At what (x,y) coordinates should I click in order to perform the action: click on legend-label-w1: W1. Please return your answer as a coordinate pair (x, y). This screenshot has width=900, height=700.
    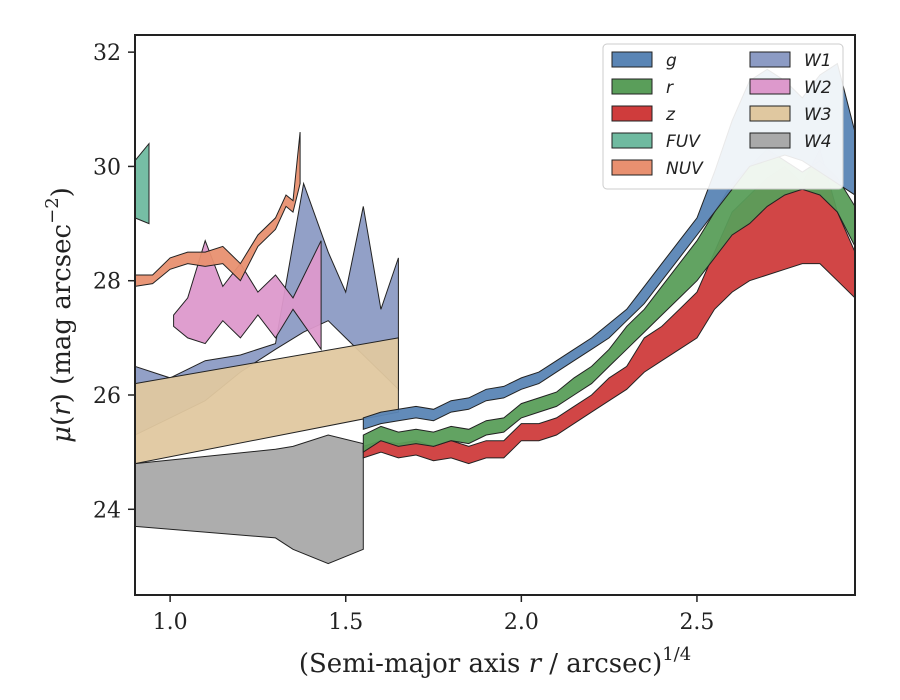
    Looking at the image, I should click on (818, 61).